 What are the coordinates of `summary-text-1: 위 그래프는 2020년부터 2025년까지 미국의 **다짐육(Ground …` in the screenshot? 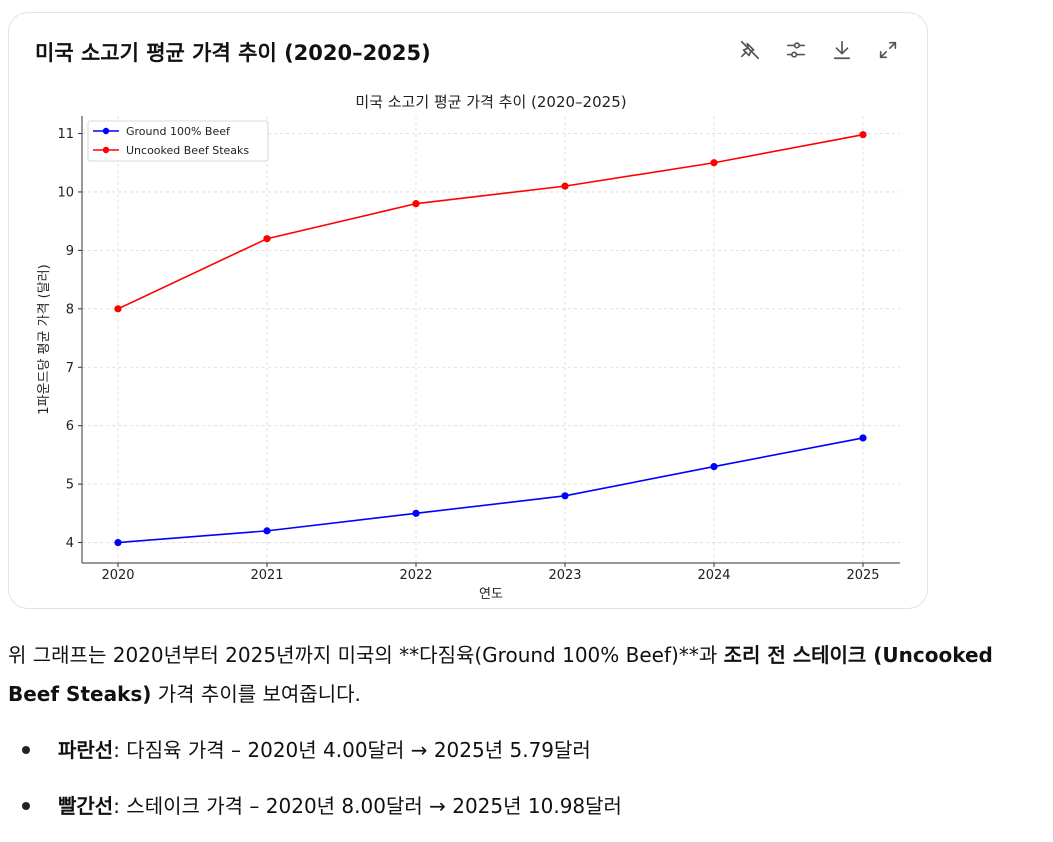 It's located at (366, 655).